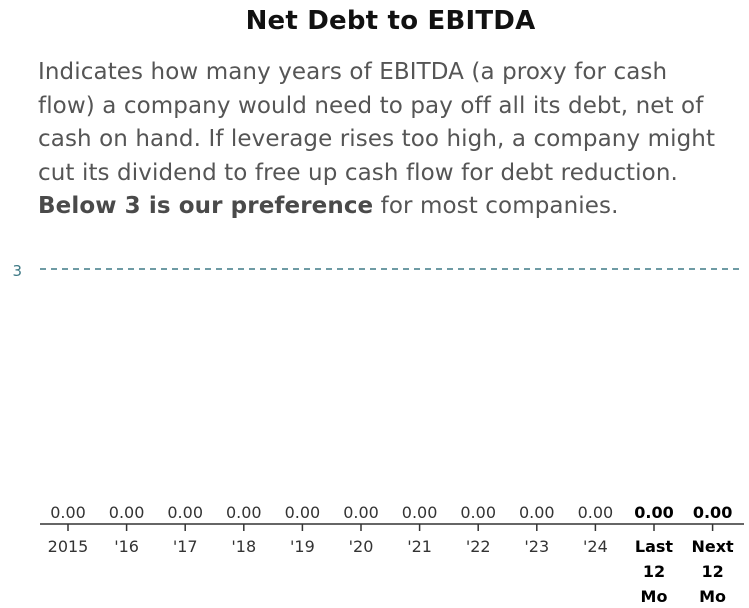  What do you see at coordinates (126, 546) in the screenshot?
I see `x-tick-label: '16` at bounding box center [126, 546].